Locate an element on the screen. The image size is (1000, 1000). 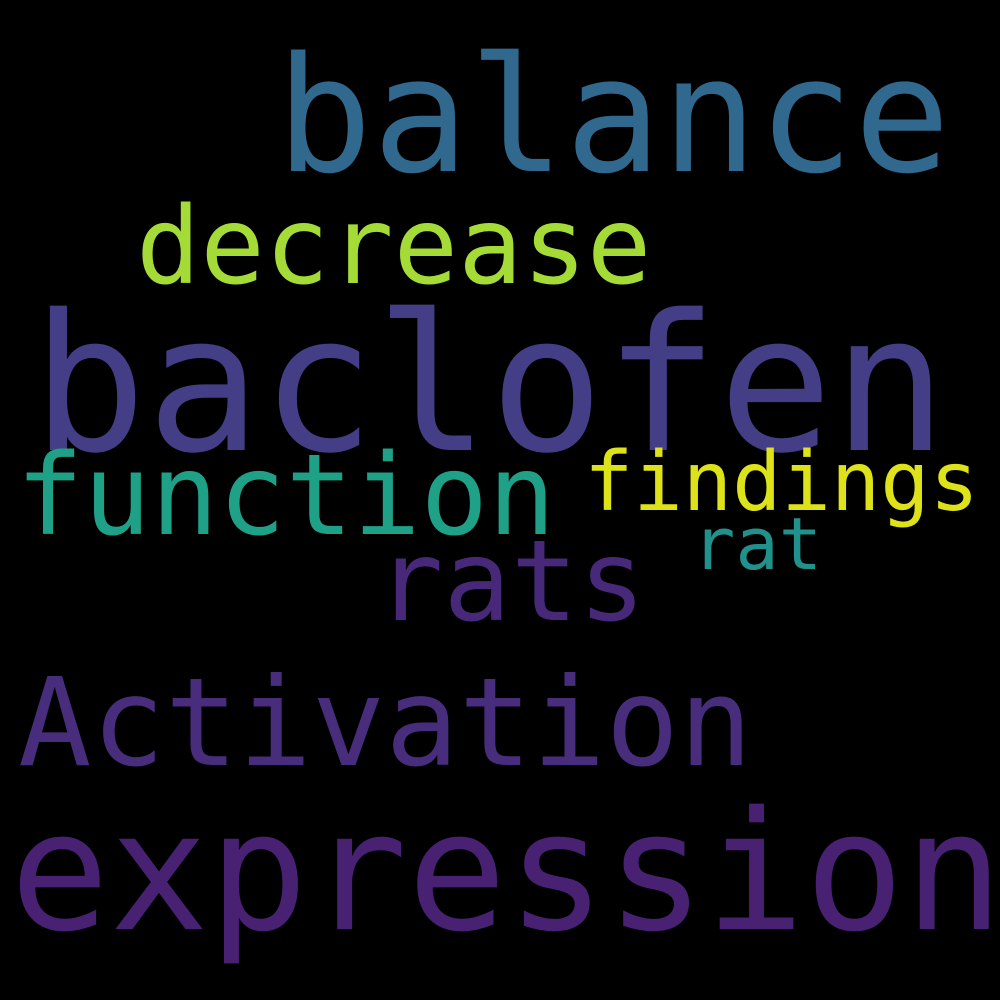
word-decrease: decrease is located at coordinates (394, 247).